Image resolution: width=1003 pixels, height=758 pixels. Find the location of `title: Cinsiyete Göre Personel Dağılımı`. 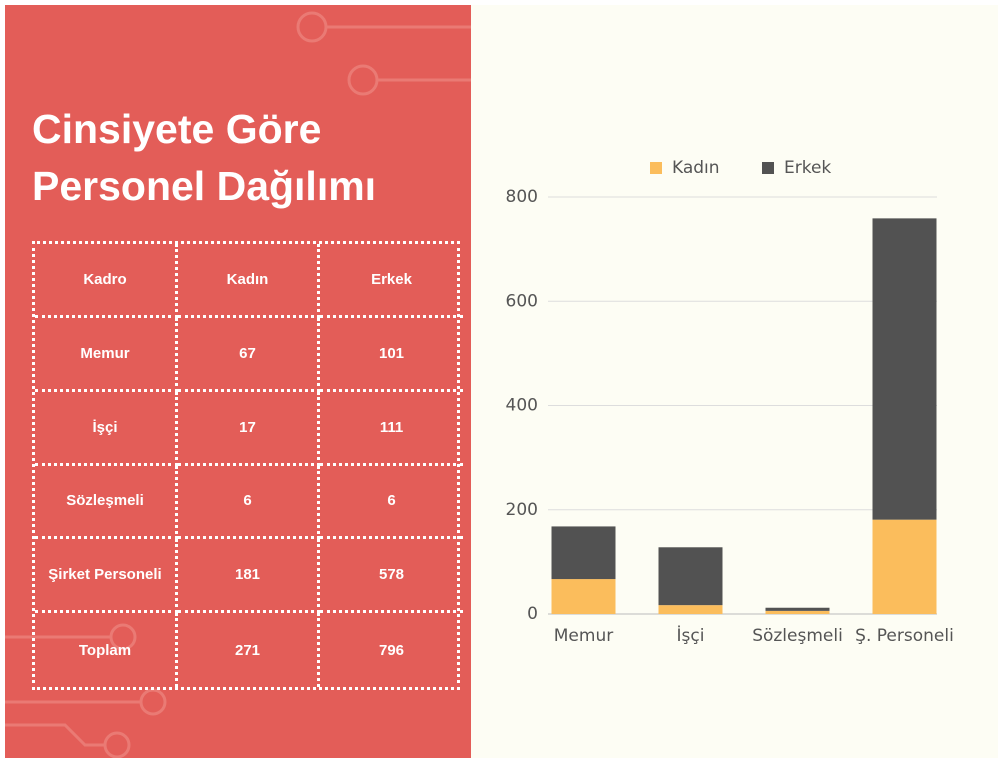

title: Cinsiyete Göre Personel Dağılımı is located at coordinates (204, 157).